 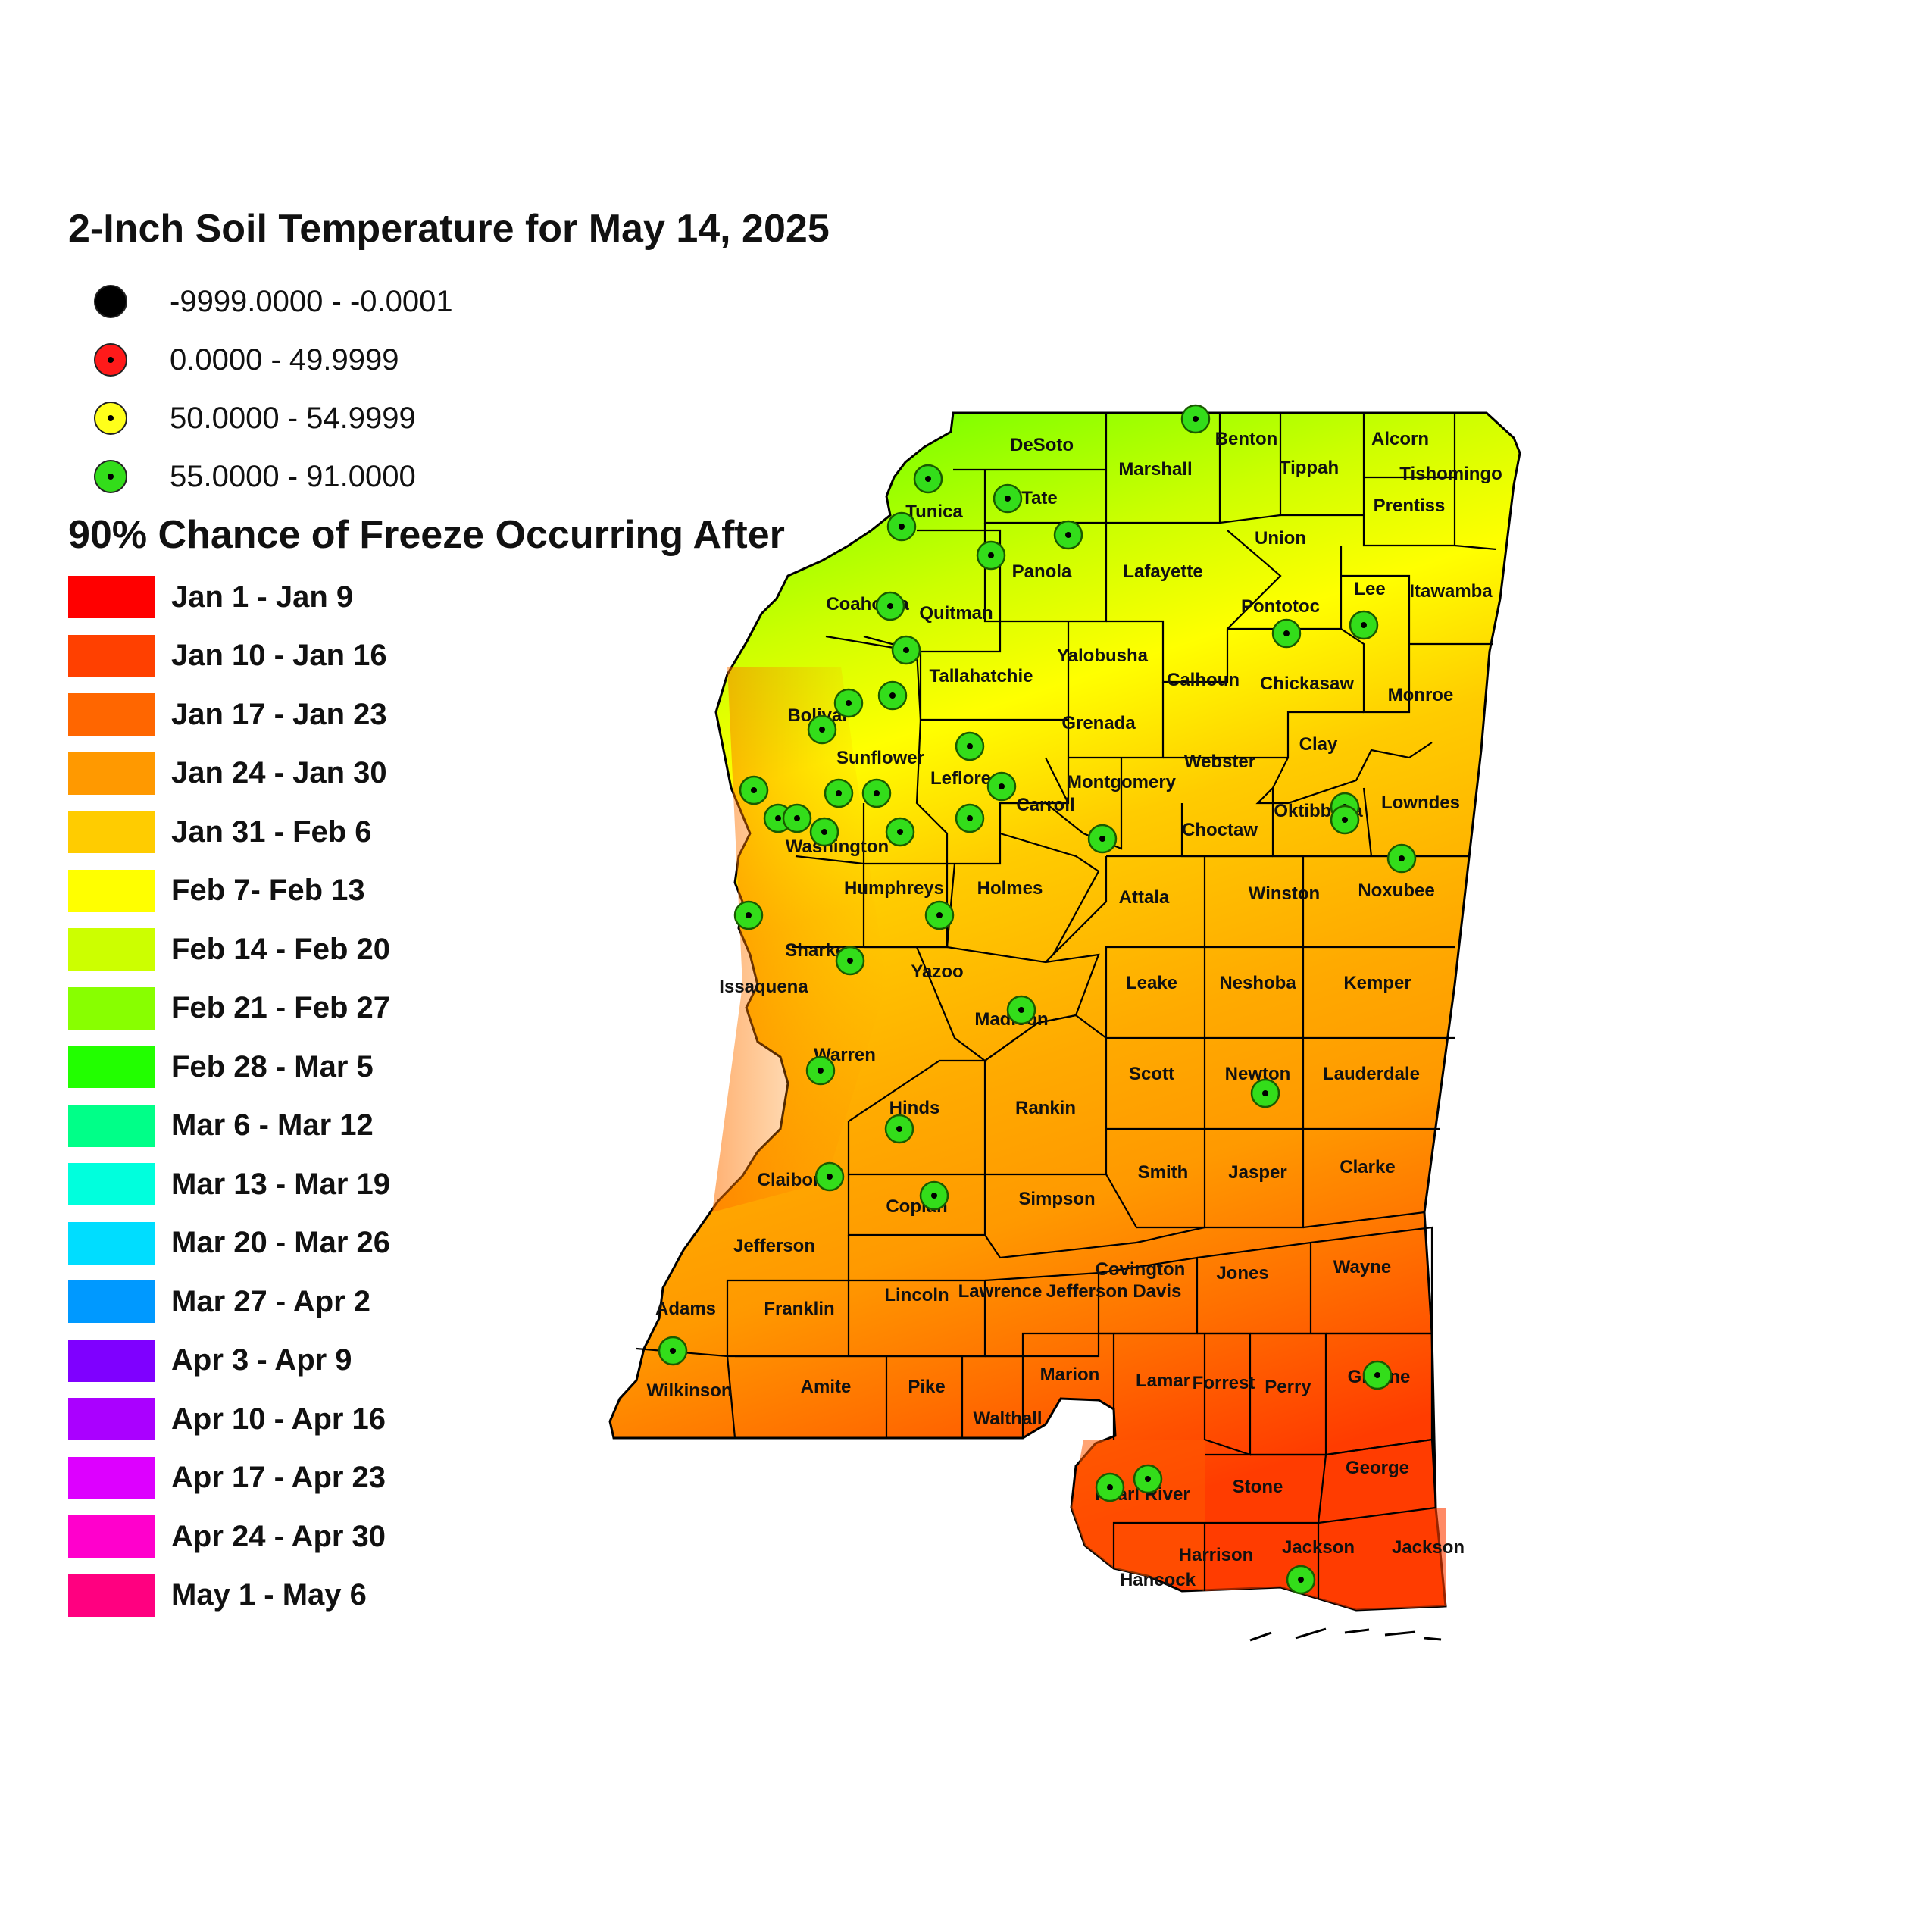 What do you see at coordinates (1400, 439) in the screenshot?
I see `county-label: Alcorn` at bounding box center [1400, 439].